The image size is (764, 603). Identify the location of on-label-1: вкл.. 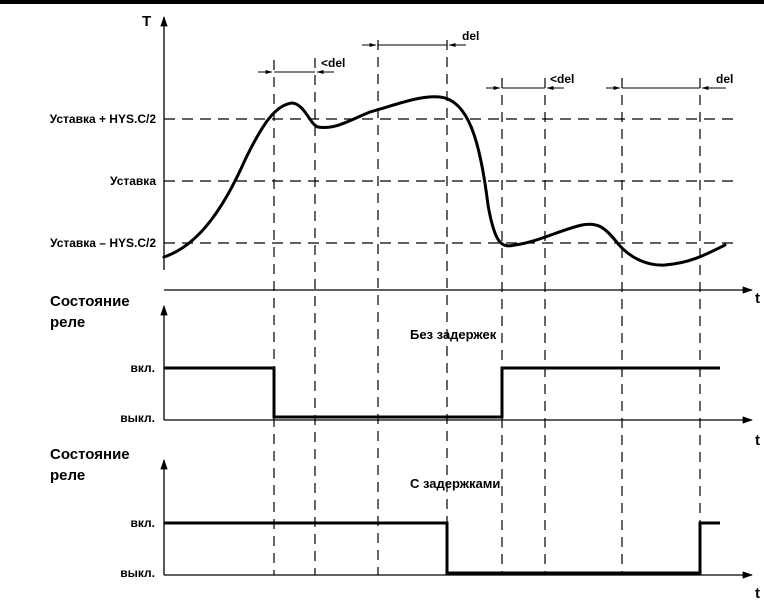
(143, 368).